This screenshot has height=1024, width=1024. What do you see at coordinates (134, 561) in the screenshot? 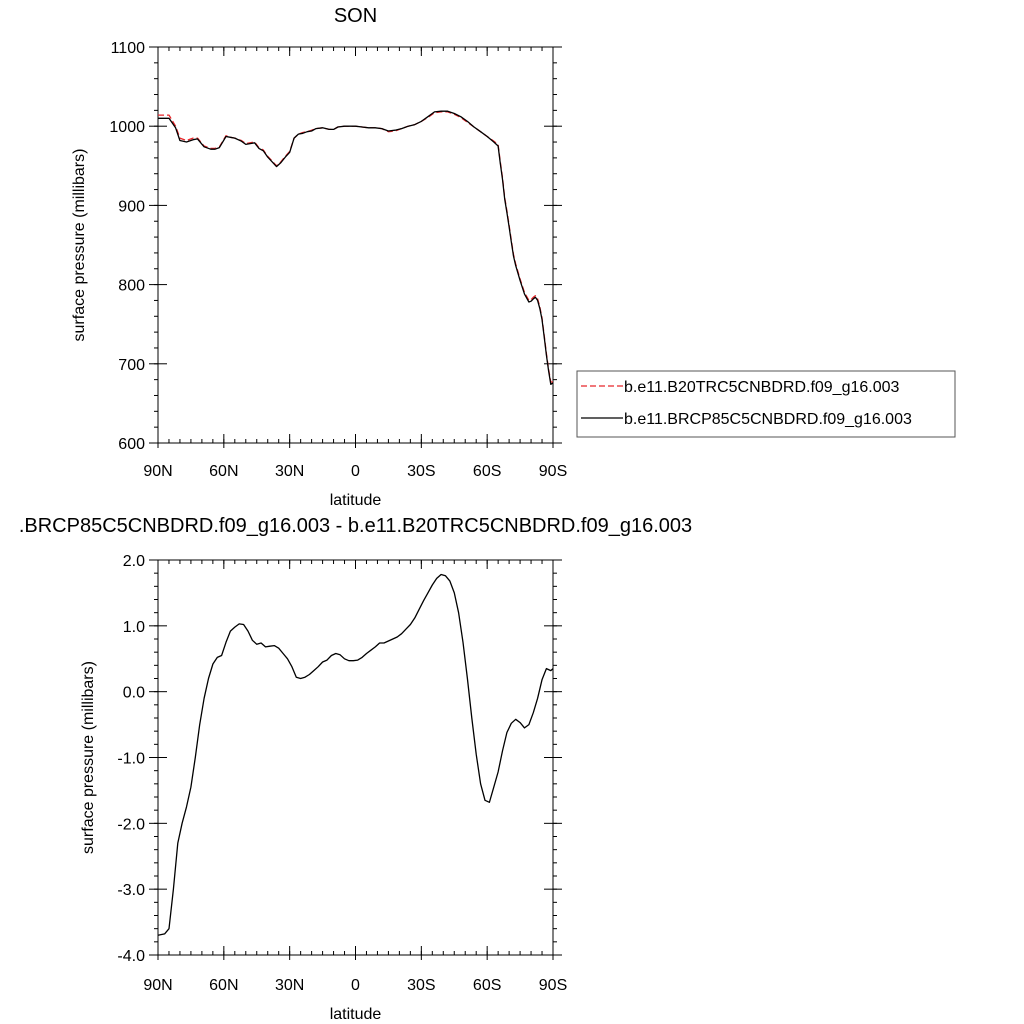
I see `y-tick-label: 2.0` at bounding box center [134, 561].